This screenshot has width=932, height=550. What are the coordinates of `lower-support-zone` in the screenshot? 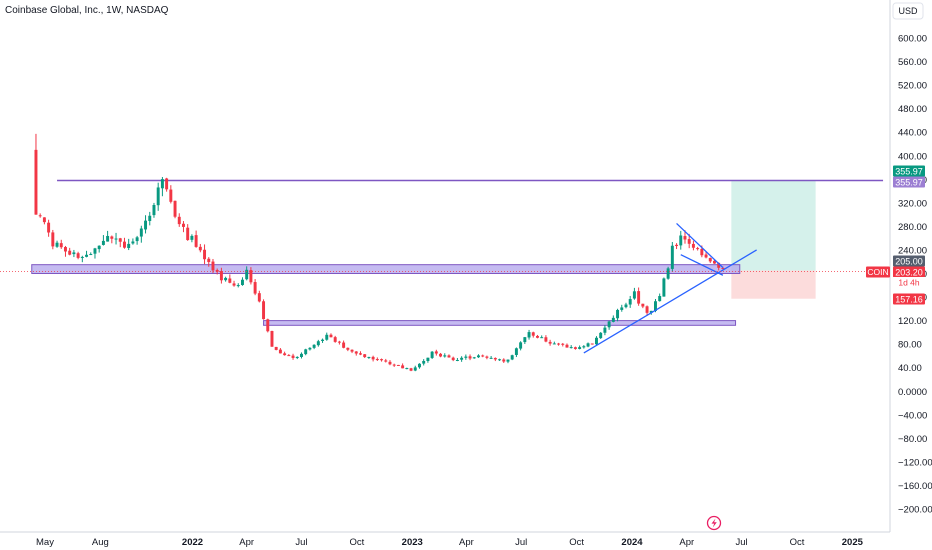 It's located at (500, 323).